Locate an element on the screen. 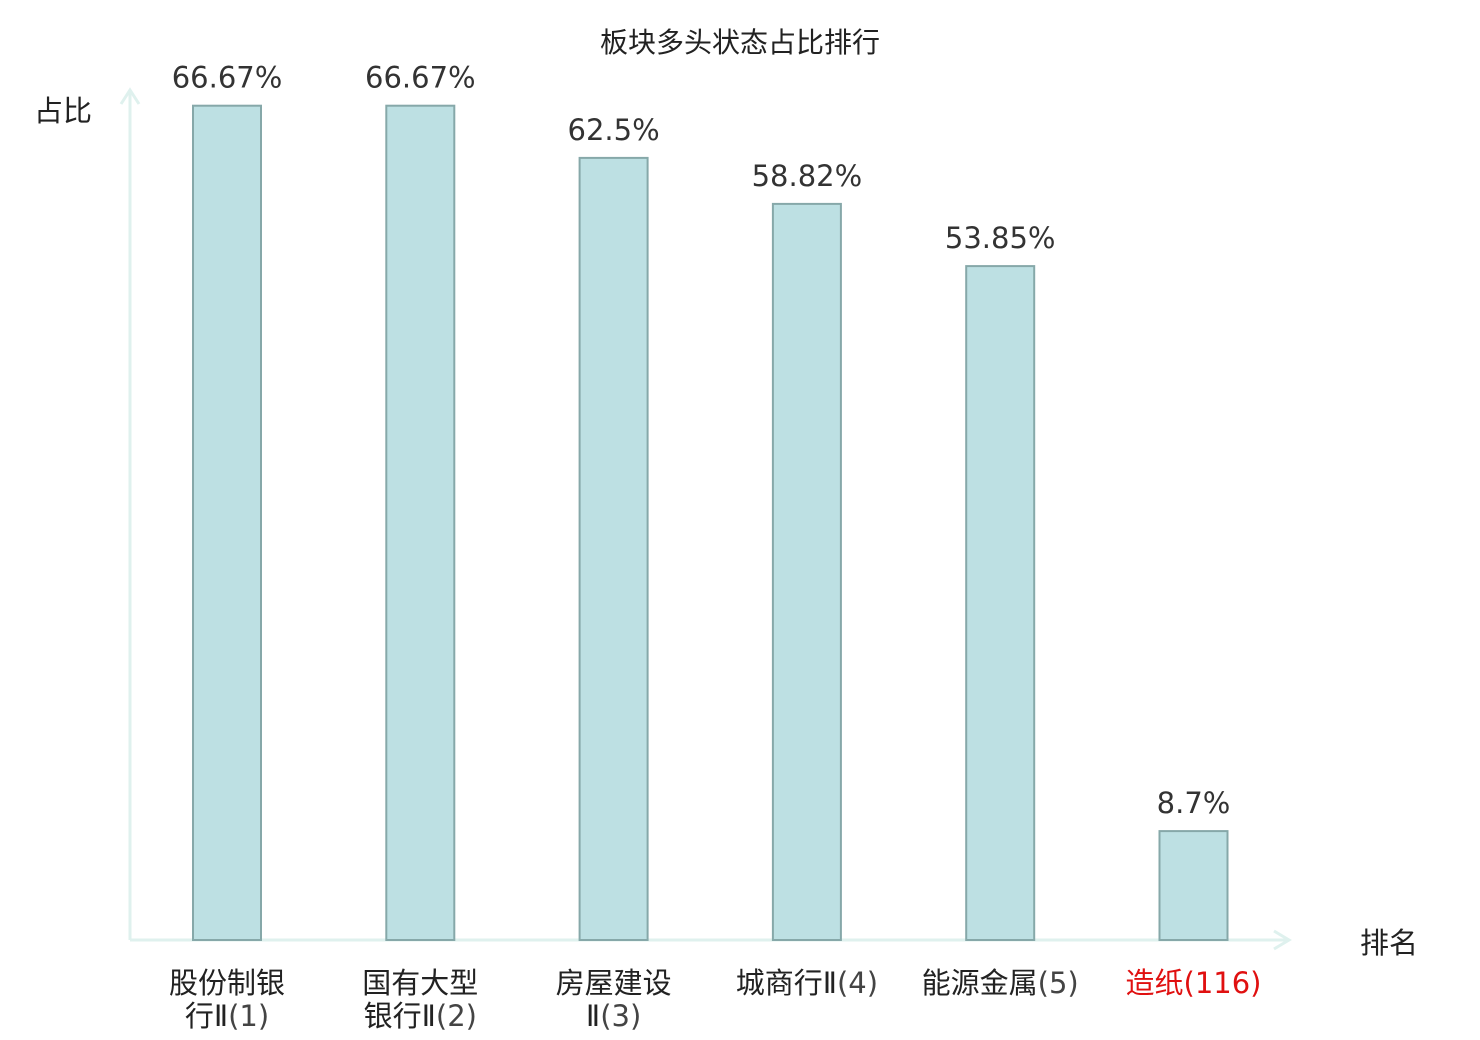 The image size is (1480, 1040). y-axis-arrow is located at coordinates (130, 96).